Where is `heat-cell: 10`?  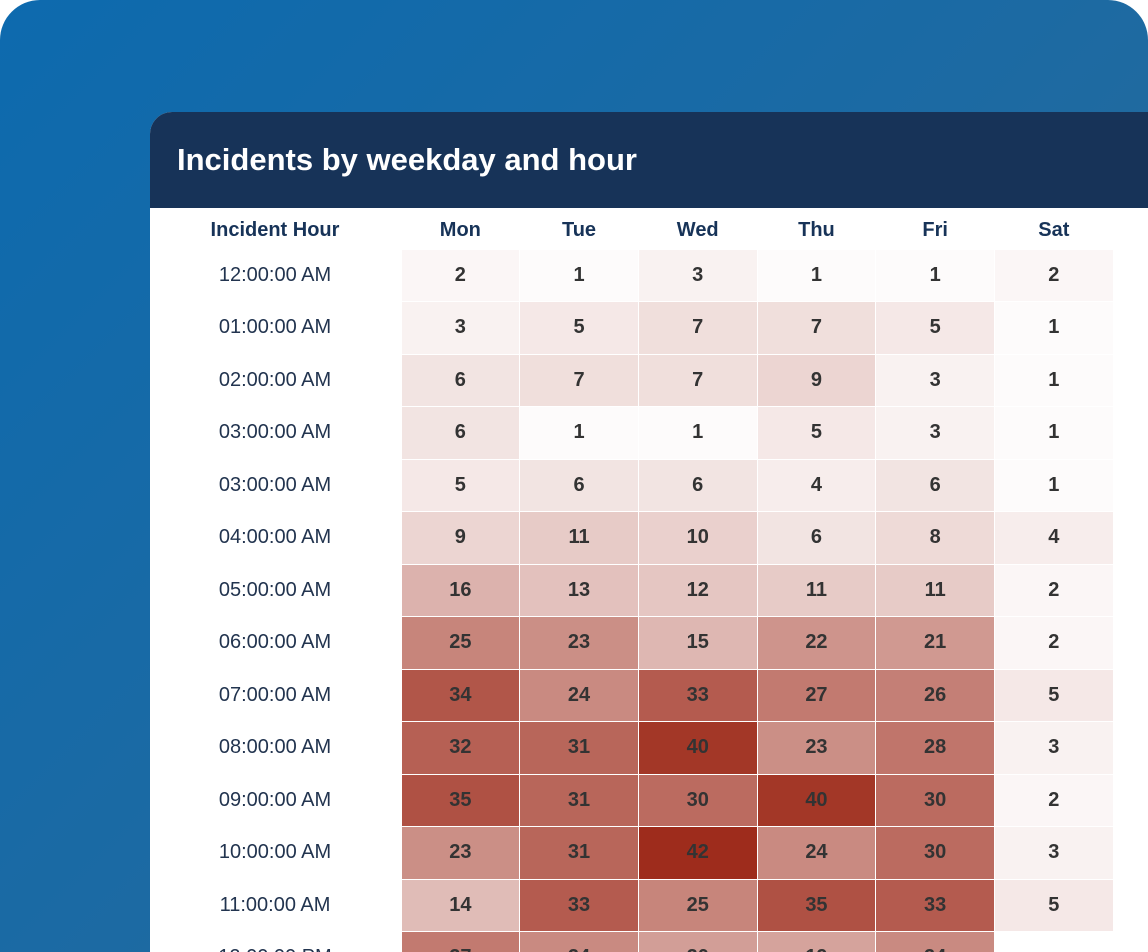
heat-cell: 10 is located at coordinates (697, 538).